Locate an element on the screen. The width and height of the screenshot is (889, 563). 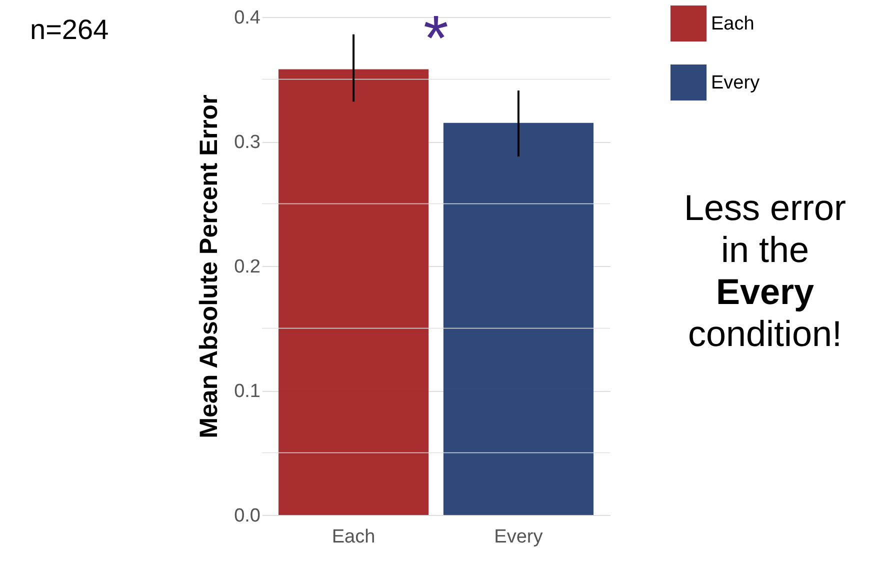
y-tick-label: 0.4 is located at coordinates (247, 18).